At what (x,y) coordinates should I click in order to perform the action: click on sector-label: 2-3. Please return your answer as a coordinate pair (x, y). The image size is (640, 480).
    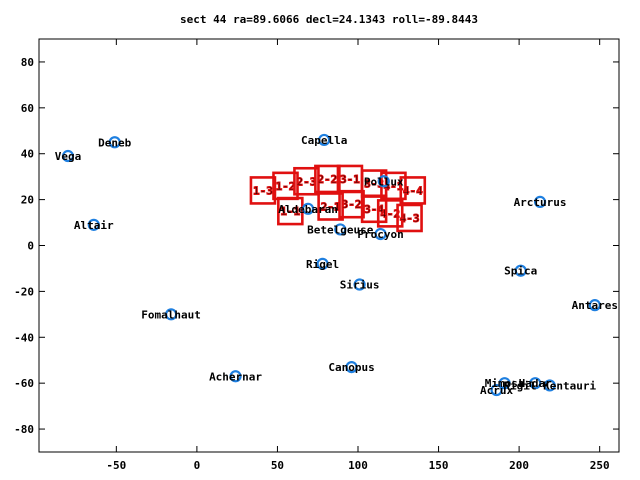
    Looking at the image, I should click on (307, 181).